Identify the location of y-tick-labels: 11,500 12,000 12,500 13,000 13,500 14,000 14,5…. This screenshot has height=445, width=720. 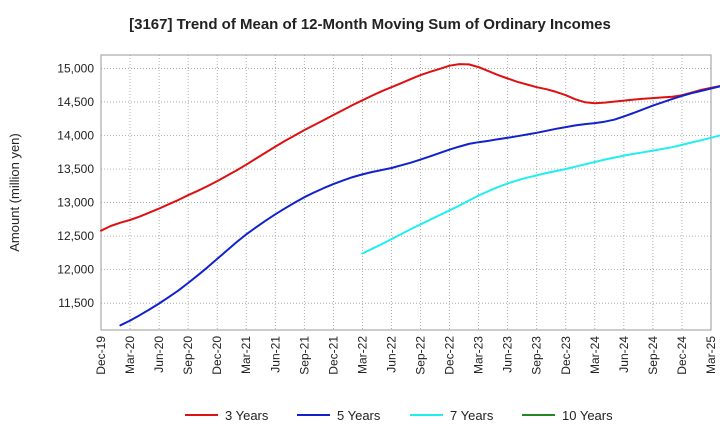
(75, 185).